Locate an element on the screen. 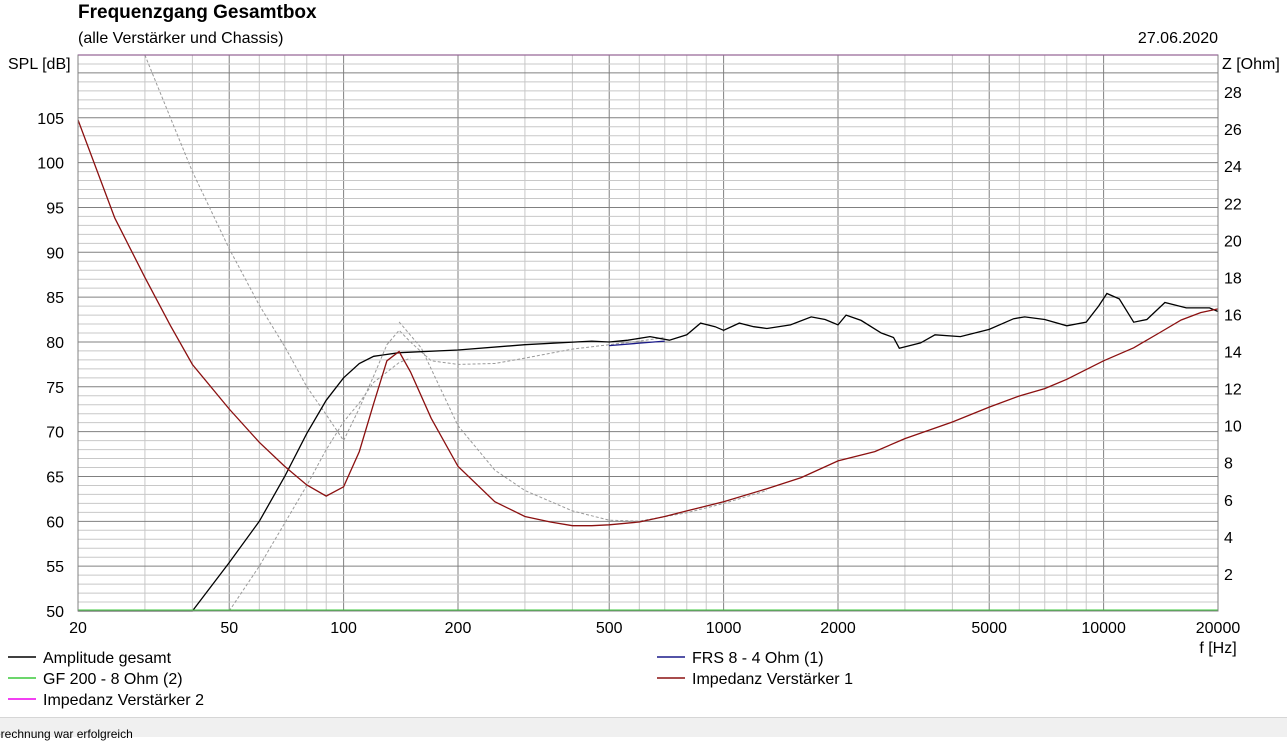 This screenshot has width=1287, height=741. x-tick-label: 10000 is located at coordinates (1103, 628).